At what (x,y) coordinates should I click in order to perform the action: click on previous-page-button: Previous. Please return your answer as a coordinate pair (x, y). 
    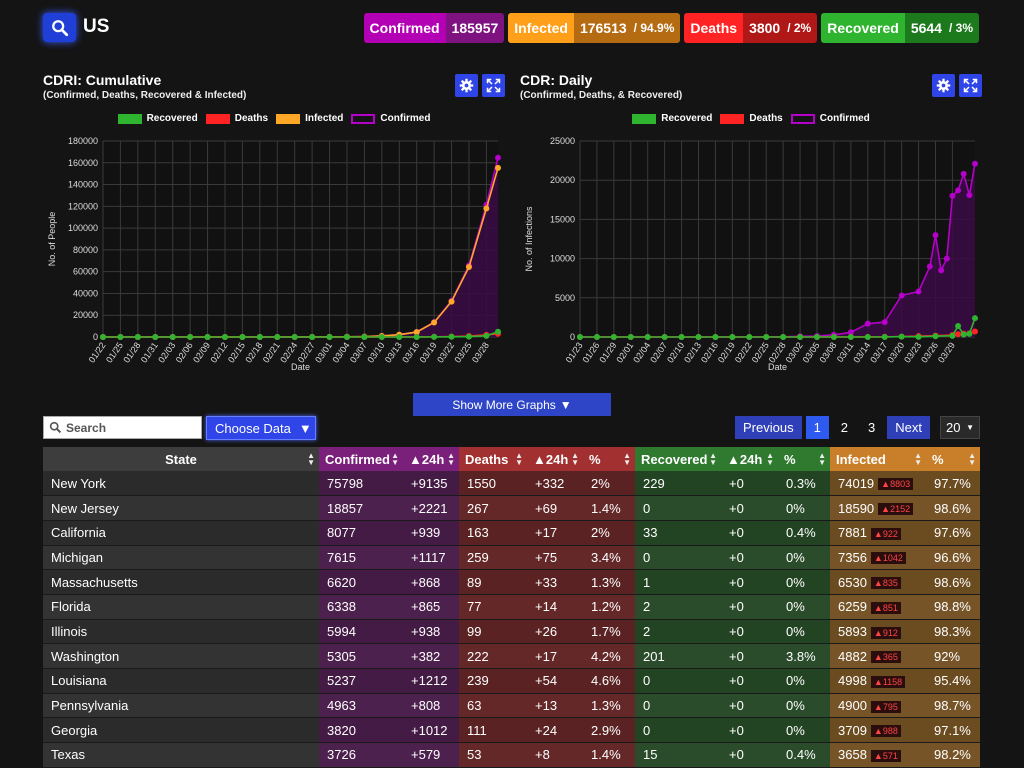
    Looking at the image, I should click on (768, 427).